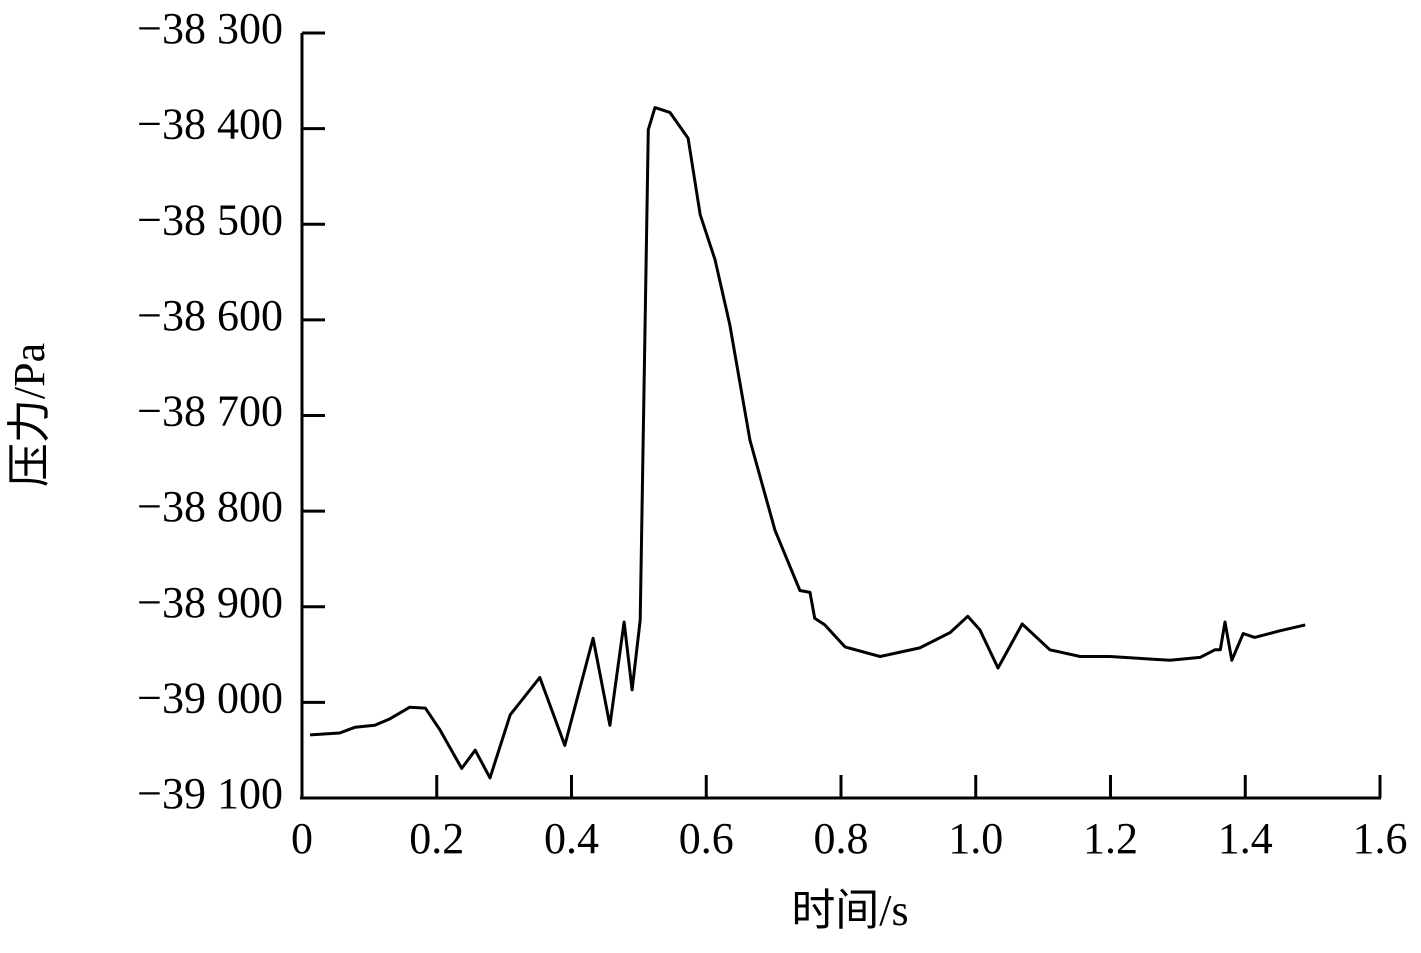 This screenshot has width=1421, height=953. What do you see at coordinates (210, 315) in the screenshot?
I see `y-tick-label: −38 600` at bounding box center [210, 315].